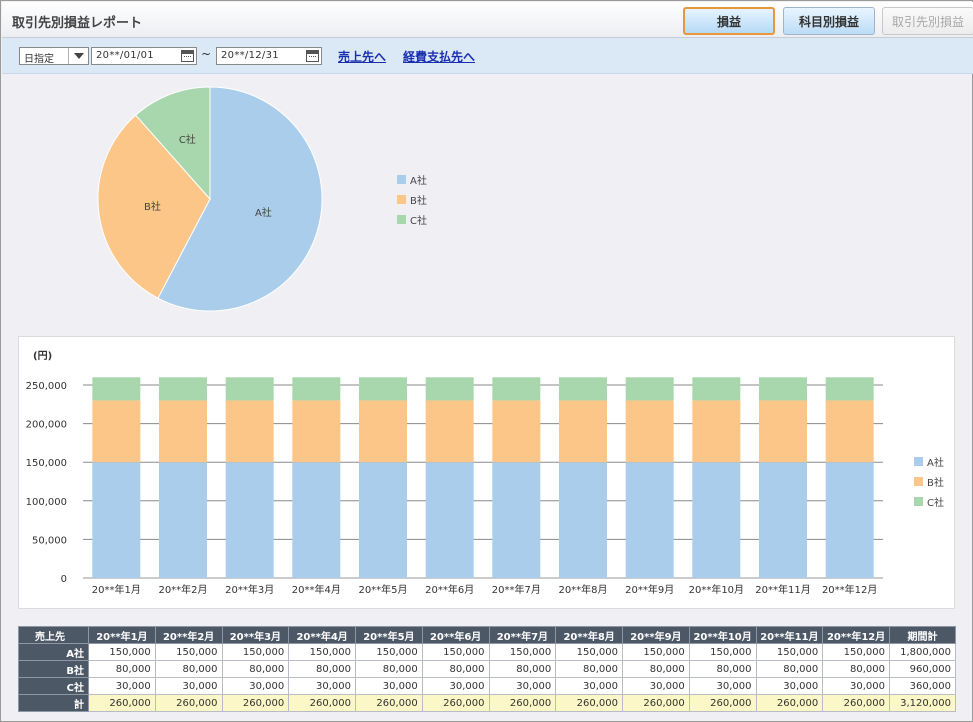 This screenshot has height=722, width=973. Describe the element at coordinates (829, 21) in the screenshot. I see `account-profit-button: 科目別損益` at that location.